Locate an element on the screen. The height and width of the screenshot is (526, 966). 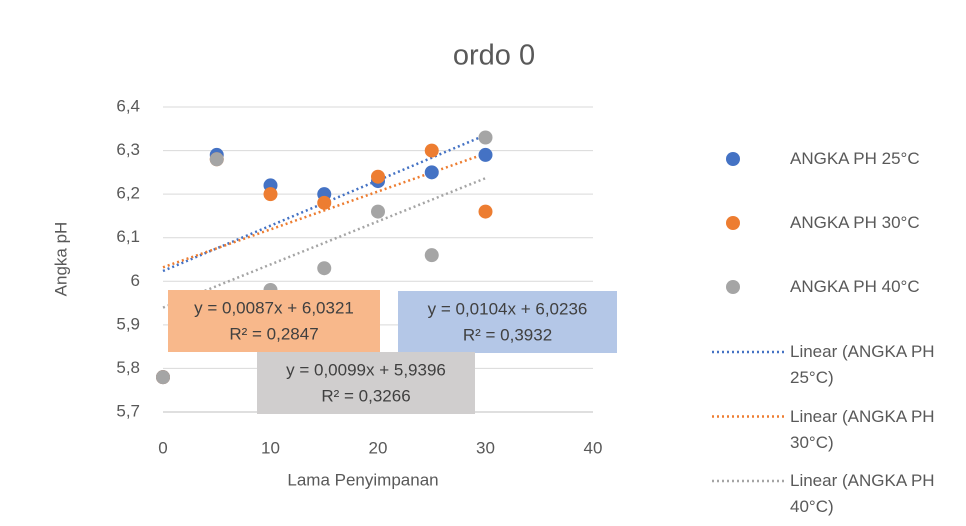
x-tick-label: 0 is located at coordinates (162, 447).